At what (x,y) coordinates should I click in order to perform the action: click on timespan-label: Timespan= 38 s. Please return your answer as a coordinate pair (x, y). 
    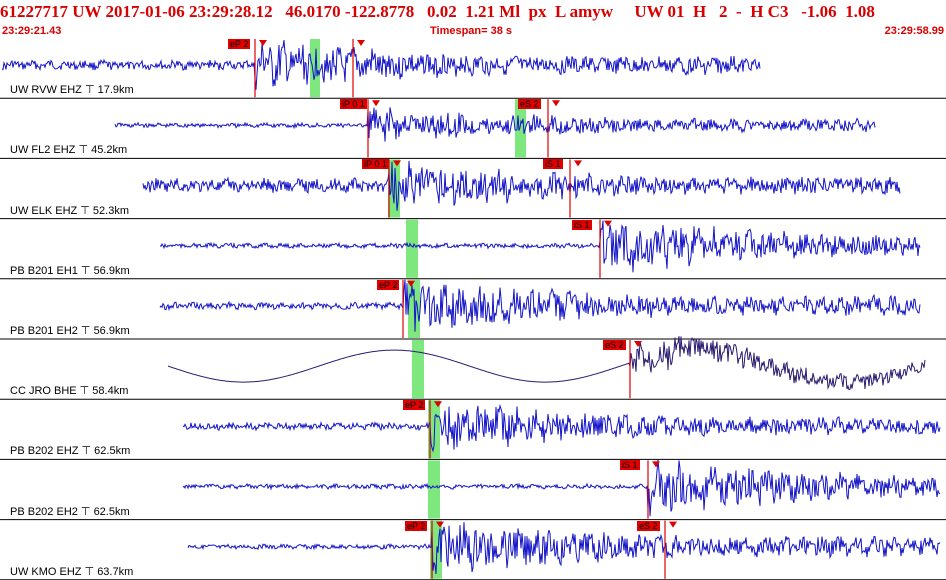
    Looking at the image, I should click on (471, 31).